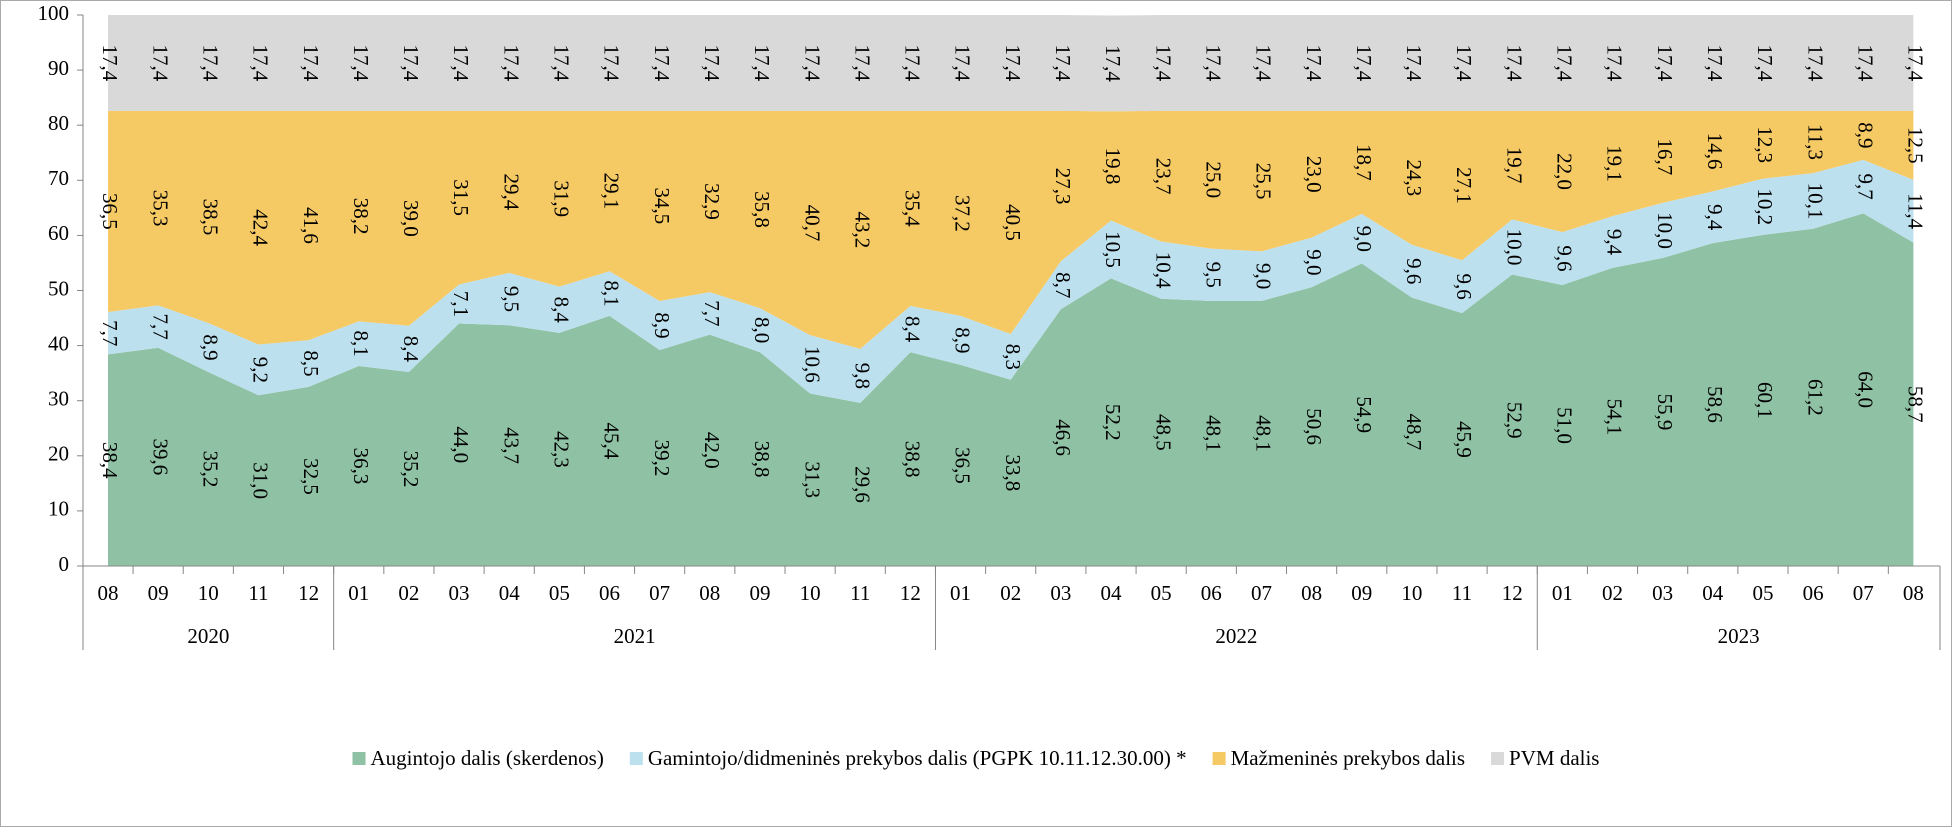 This screenshot has height=827, width=1952. Describe the element at coordinates (1739, 636) in the screenshot. I see `x-group-label: 2023` at that location.